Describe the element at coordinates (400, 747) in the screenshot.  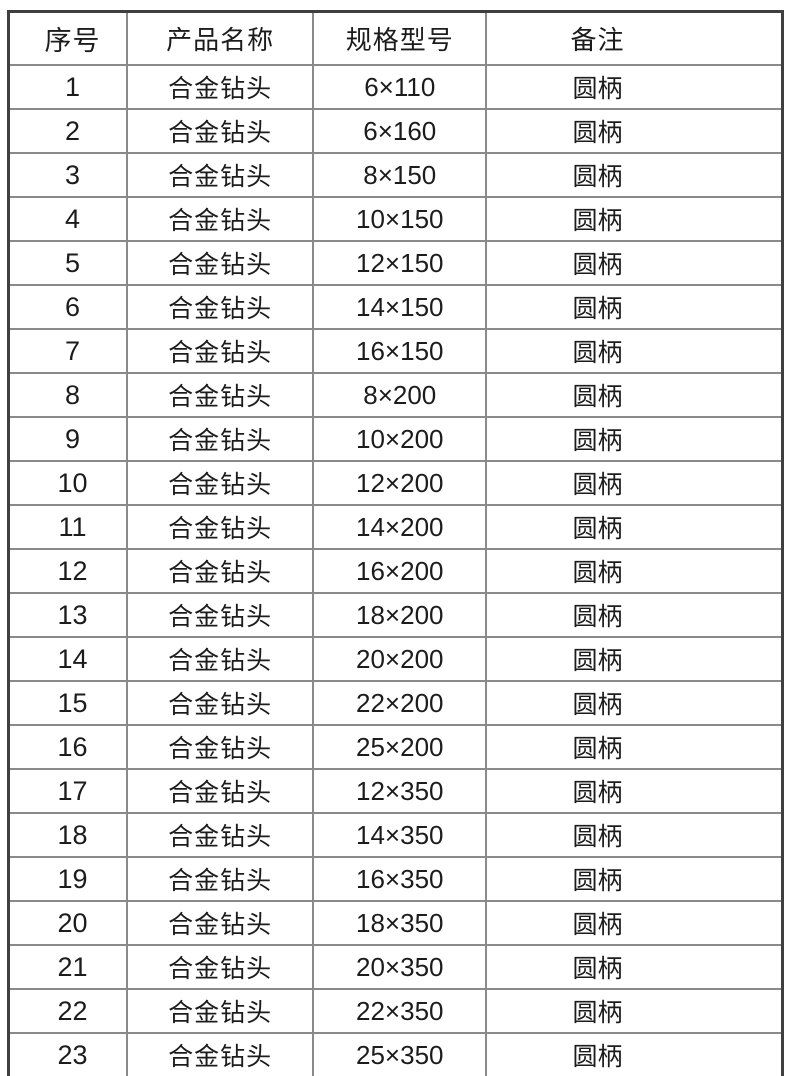
I see `cell-specification: 25×200` at that location.